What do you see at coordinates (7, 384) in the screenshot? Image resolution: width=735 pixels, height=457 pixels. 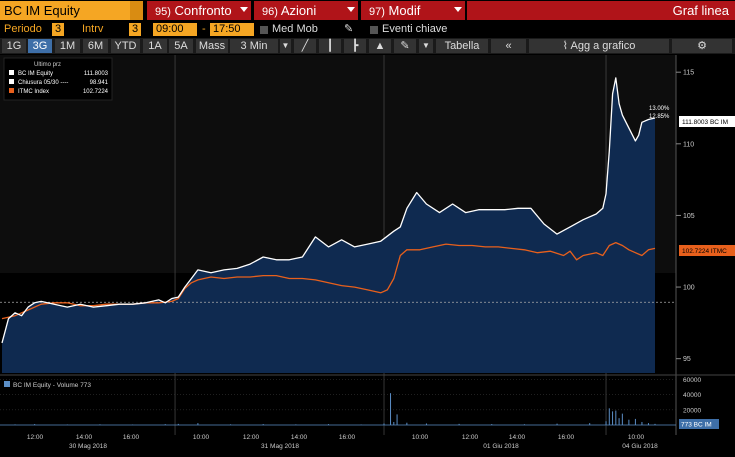 I see `volume-legend-swatch` at bounding box center [7, 384].